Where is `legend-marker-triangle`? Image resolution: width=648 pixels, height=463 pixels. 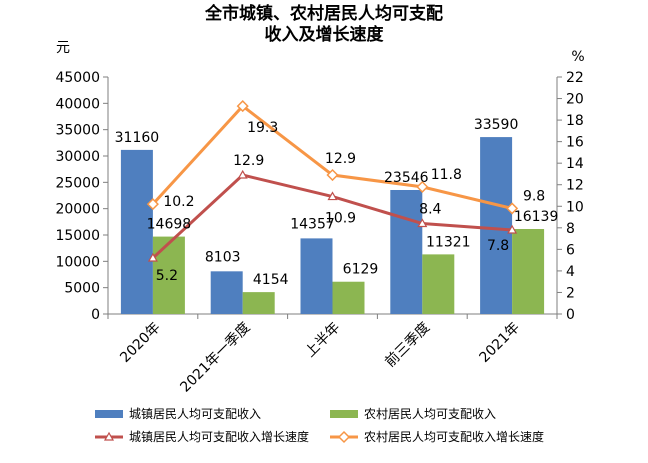 legend-marker-triangle is located at coordinates (109, 436).